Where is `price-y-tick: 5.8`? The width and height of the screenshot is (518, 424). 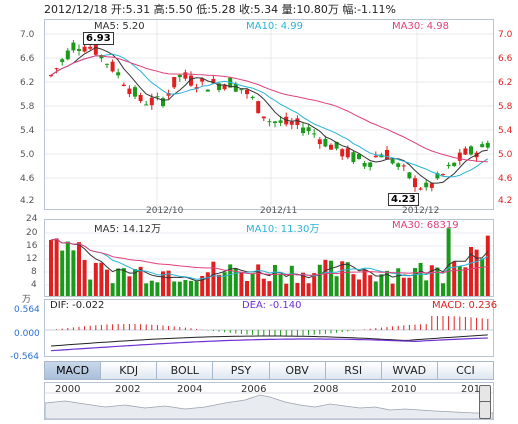 price-y-tick: 5.8 is located at coordinates (27, 107).